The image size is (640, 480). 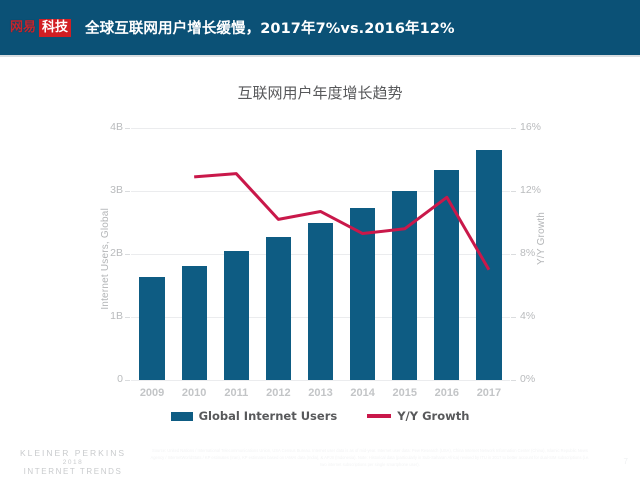 I want to click on y-axis-label-left: Internet Users, Global, so click(x=105, y=259).